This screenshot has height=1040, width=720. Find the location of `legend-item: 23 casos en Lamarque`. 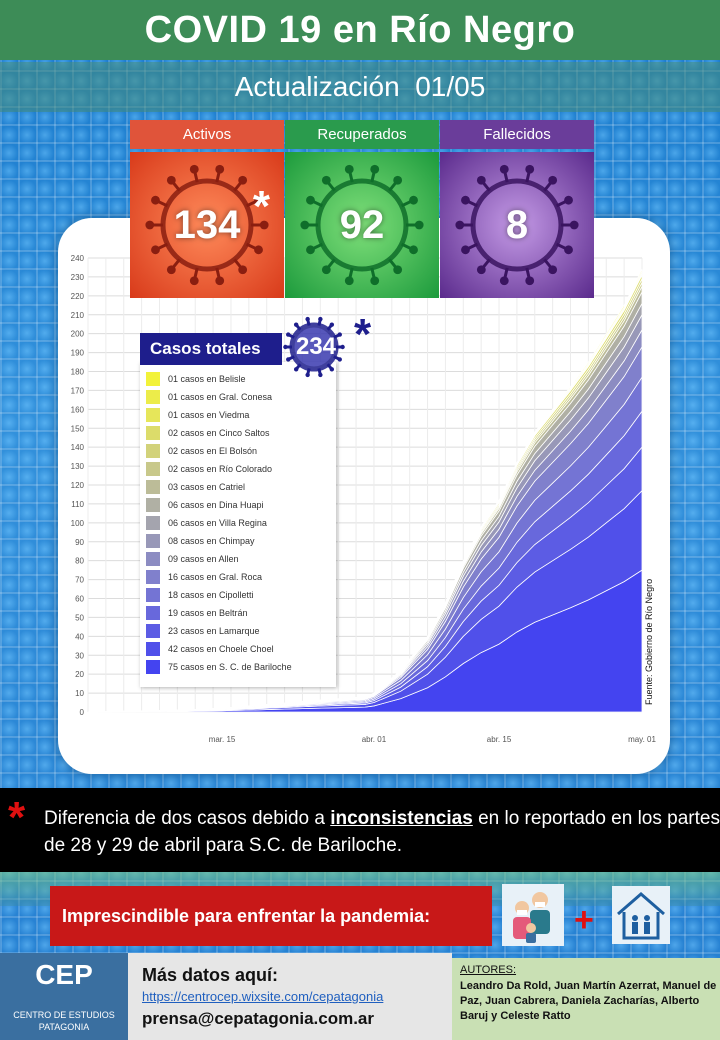

legend-item: 23 casos en Lamarque is located at coordinates (203, 631).